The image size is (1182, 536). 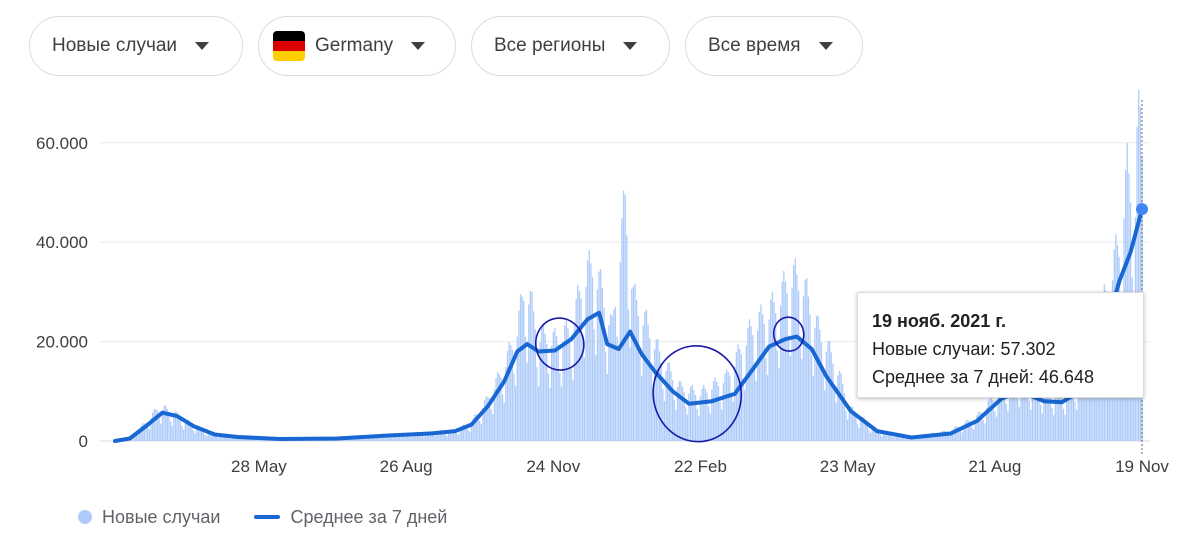 I want to click on period-dropdown: Все время, so click(x=774, y=46).